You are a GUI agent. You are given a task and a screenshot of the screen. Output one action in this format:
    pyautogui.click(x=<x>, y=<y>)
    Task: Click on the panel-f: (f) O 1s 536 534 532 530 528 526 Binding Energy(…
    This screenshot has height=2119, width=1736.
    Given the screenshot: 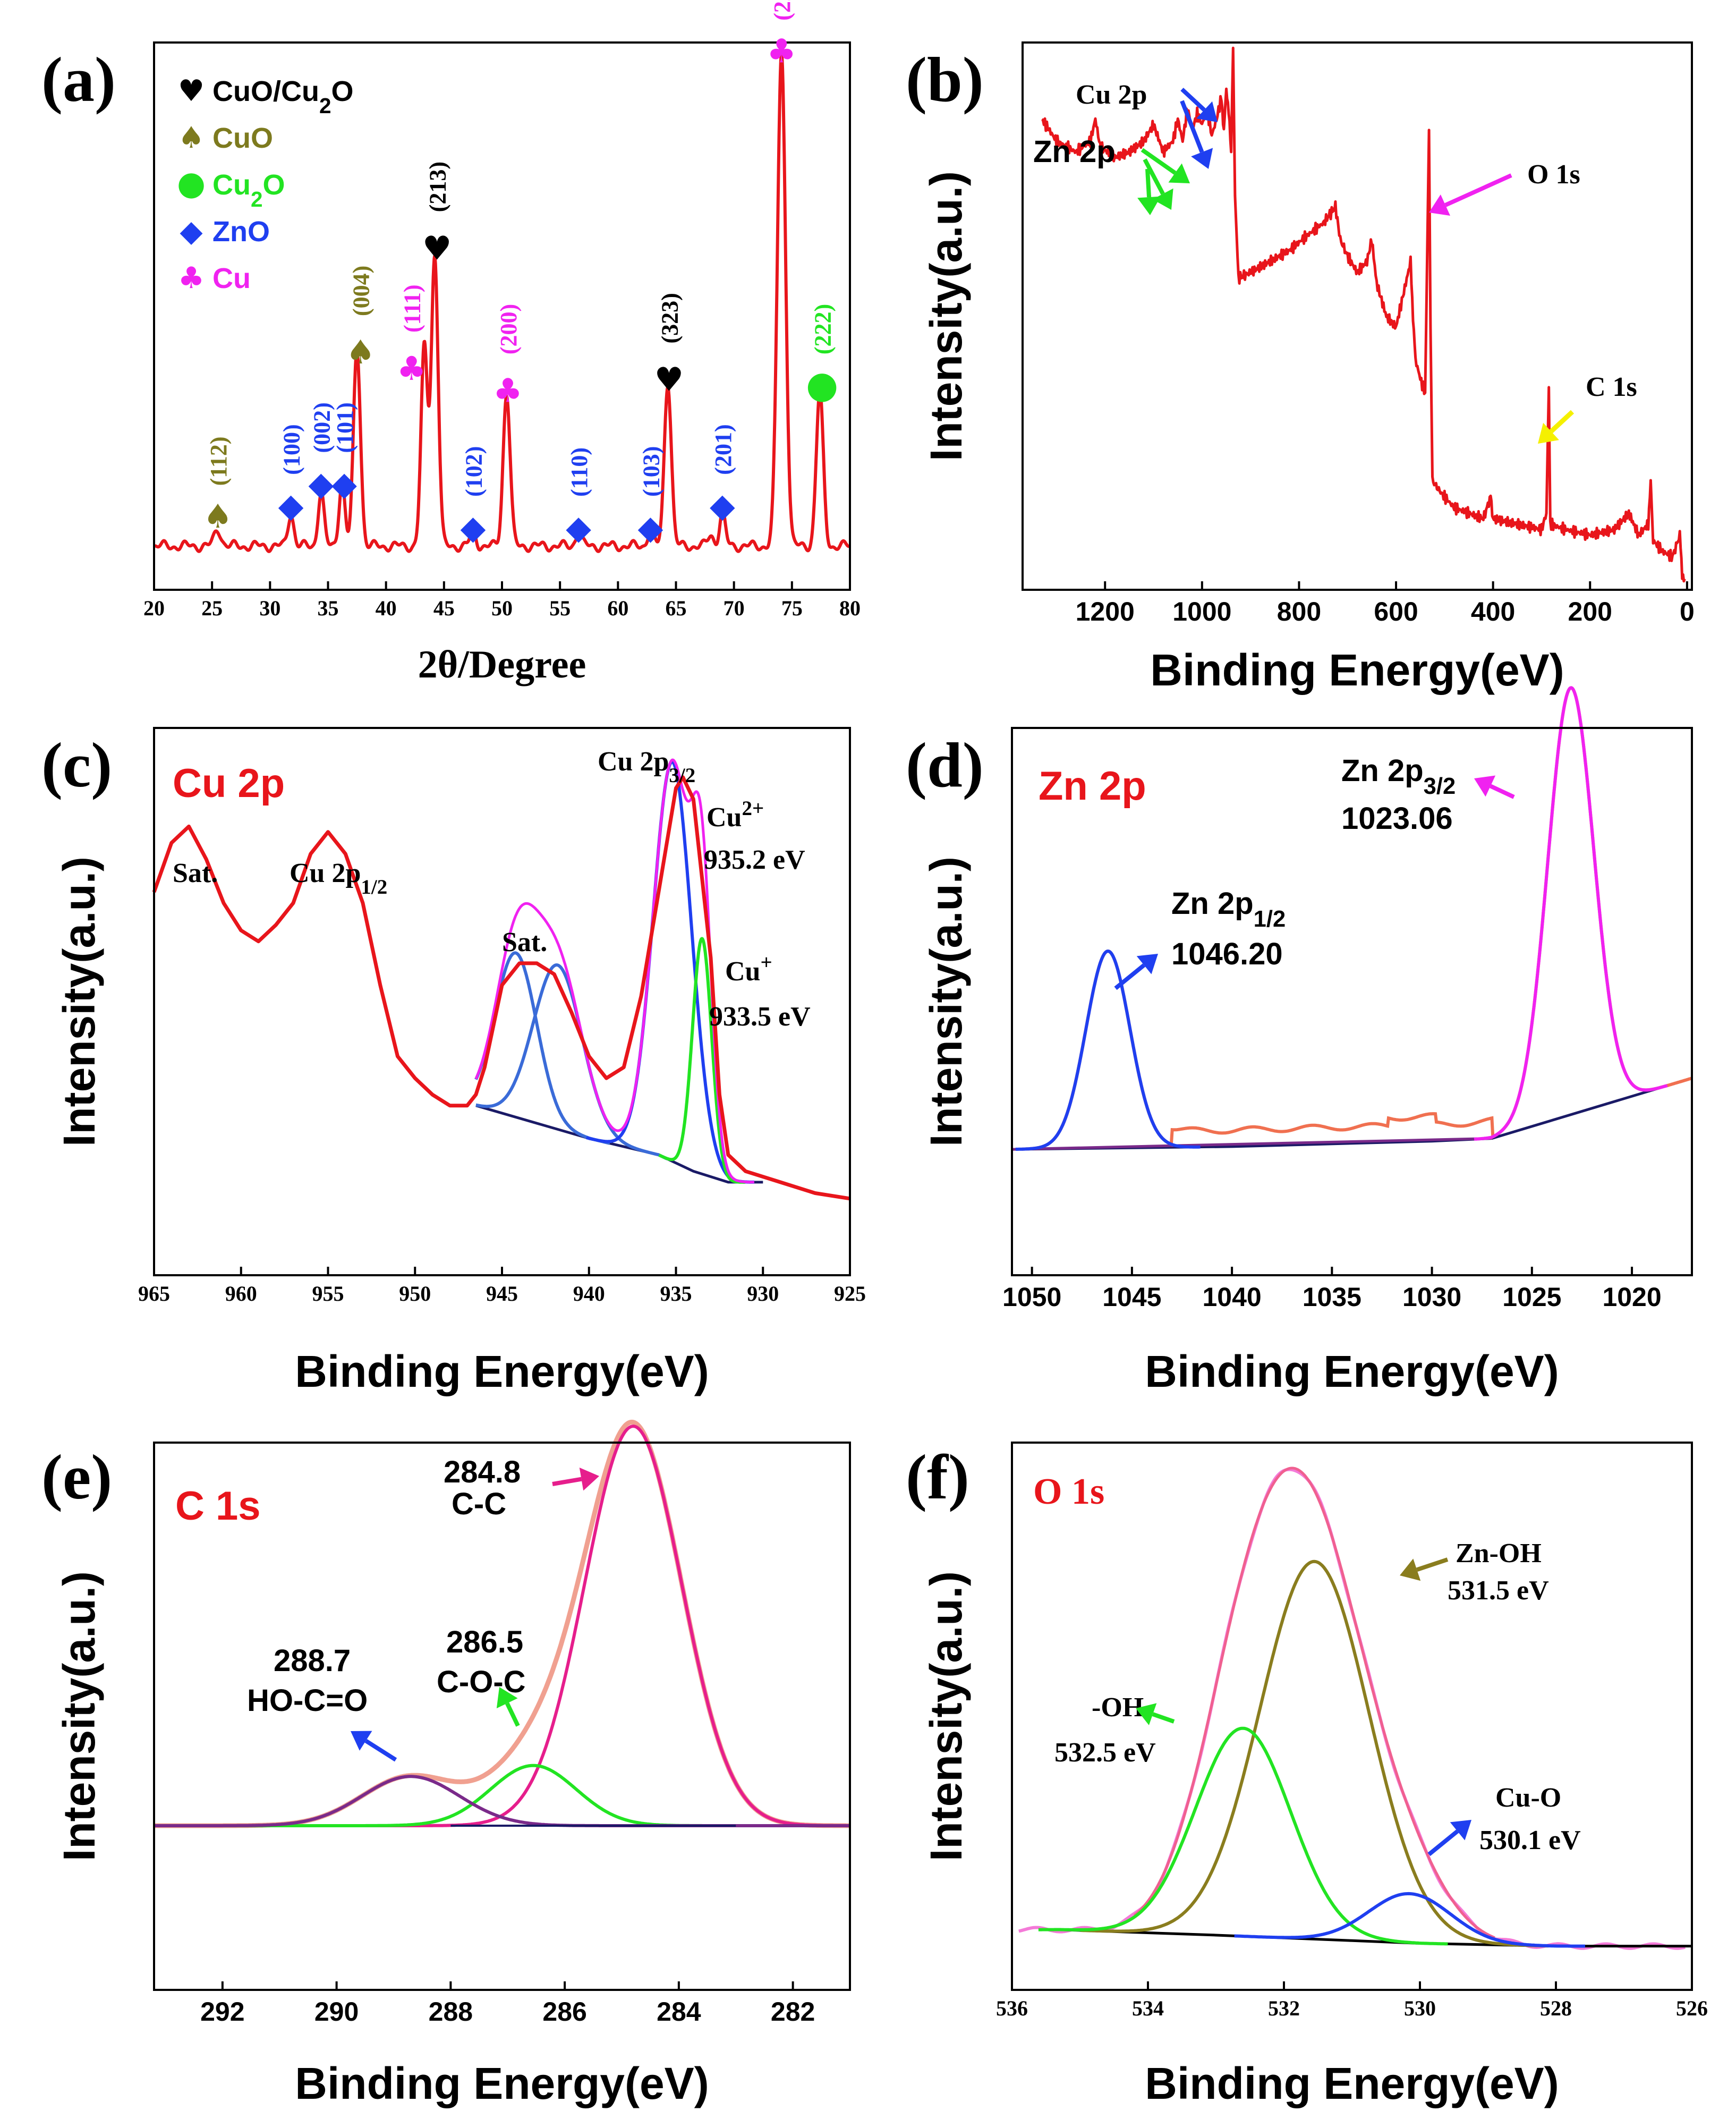 What is the action you would take?
    pyautogui.click(x=1307, y=1775)
    